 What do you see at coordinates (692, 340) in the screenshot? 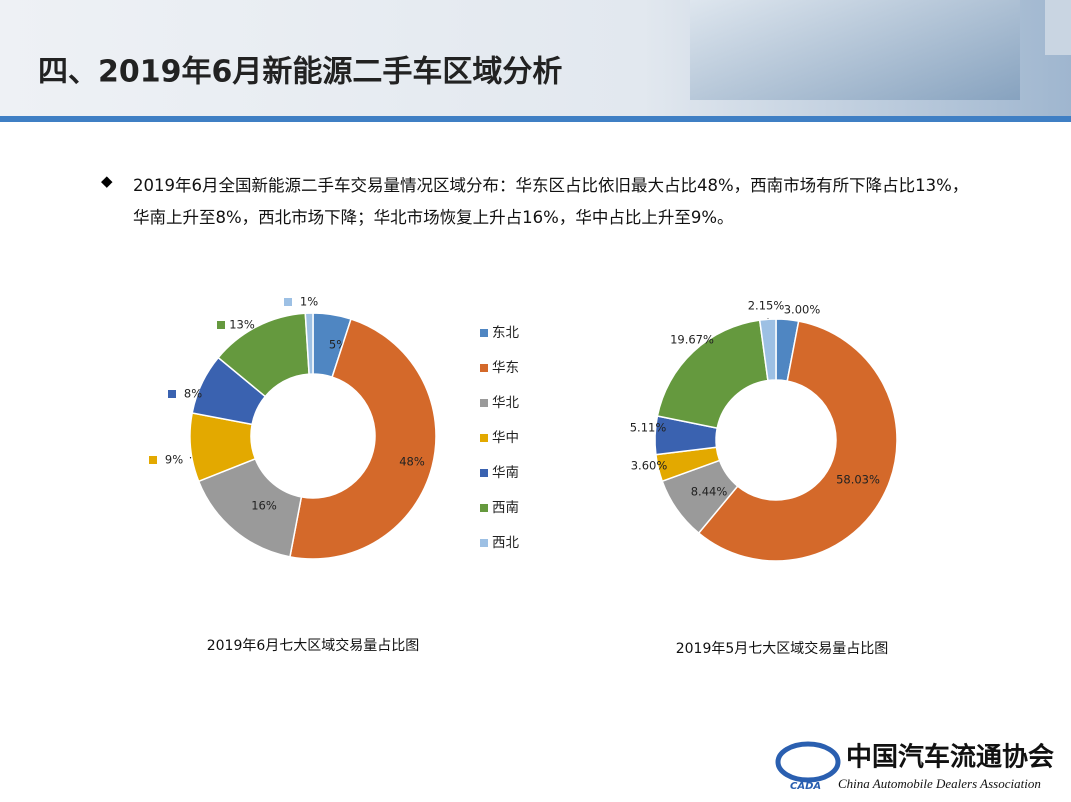
I see `data-label: 19.67%` at bounding box center [692, 340].